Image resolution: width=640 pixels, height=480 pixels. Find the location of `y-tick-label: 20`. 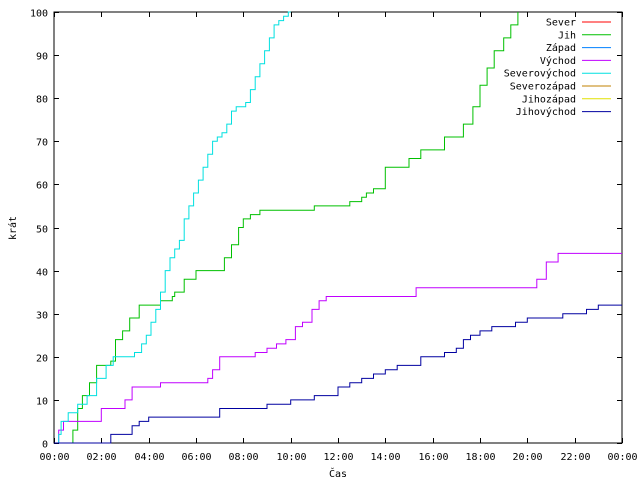

y-tick-label: 20 is located at coordinates (42, 359).